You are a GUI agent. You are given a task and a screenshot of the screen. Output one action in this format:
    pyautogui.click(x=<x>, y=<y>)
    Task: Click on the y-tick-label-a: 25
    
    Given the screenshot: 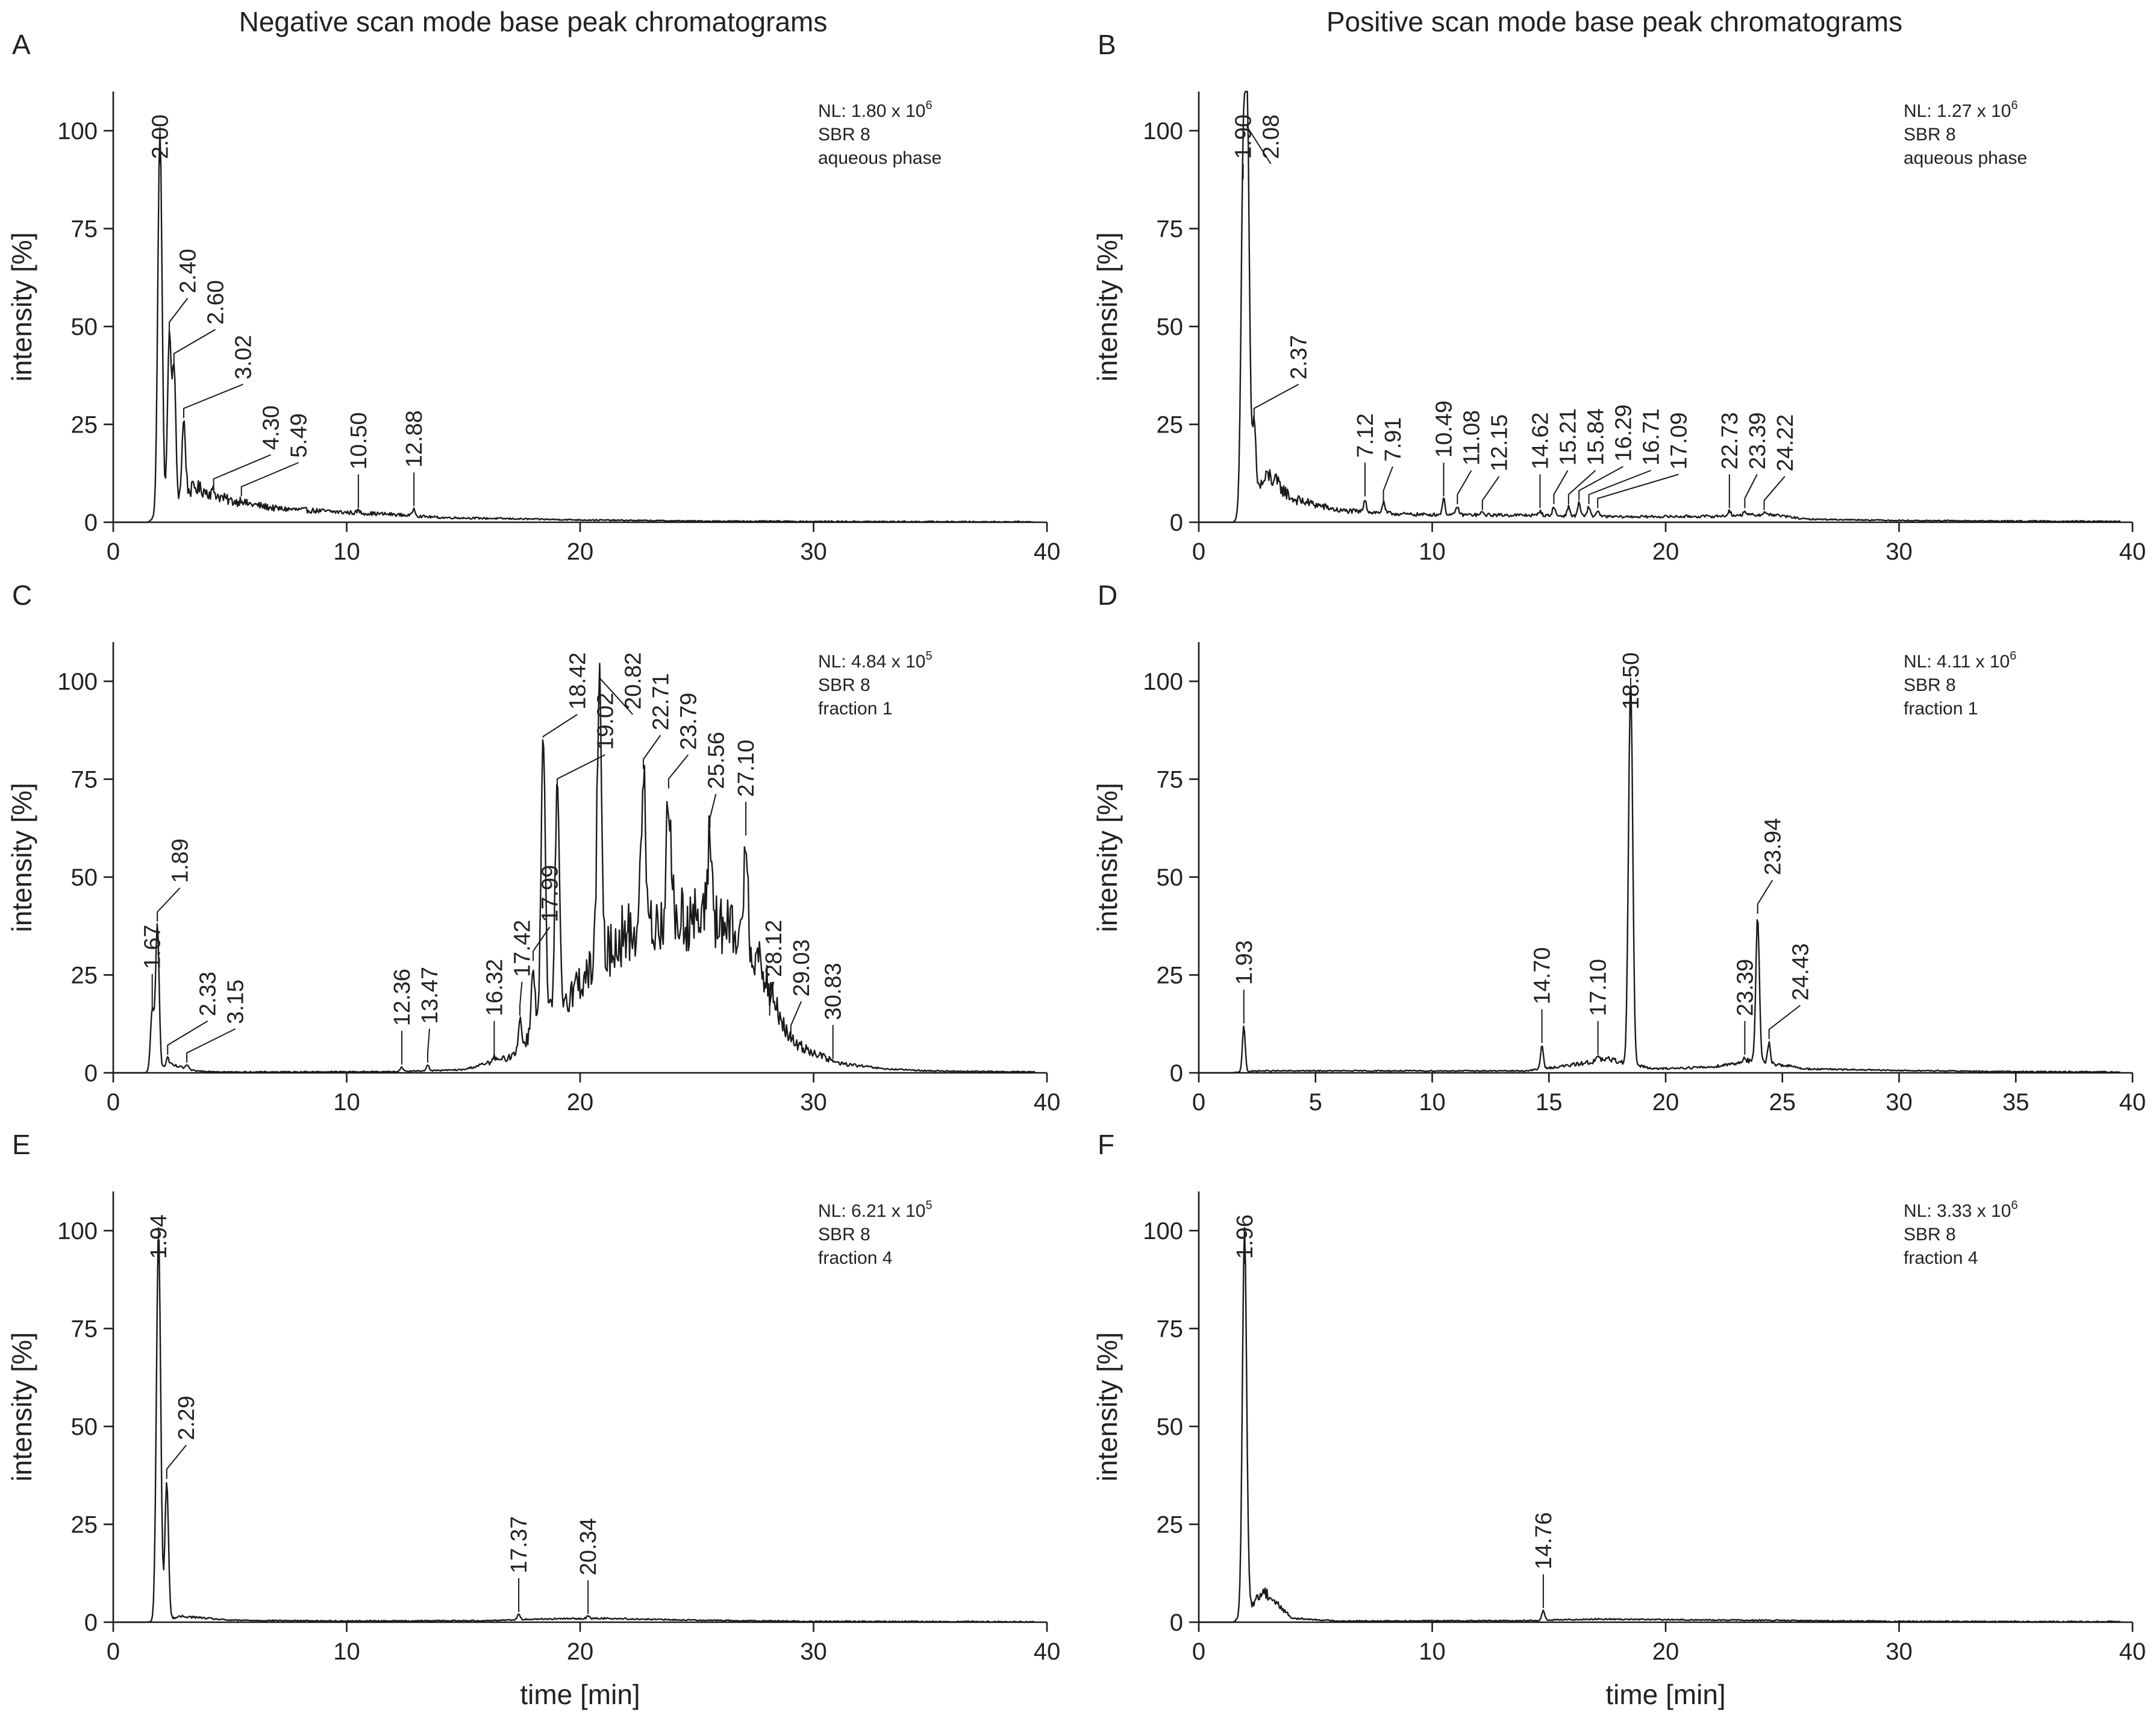 What is the action you would take?
    pyautogui.click(x=84, y=425)
    